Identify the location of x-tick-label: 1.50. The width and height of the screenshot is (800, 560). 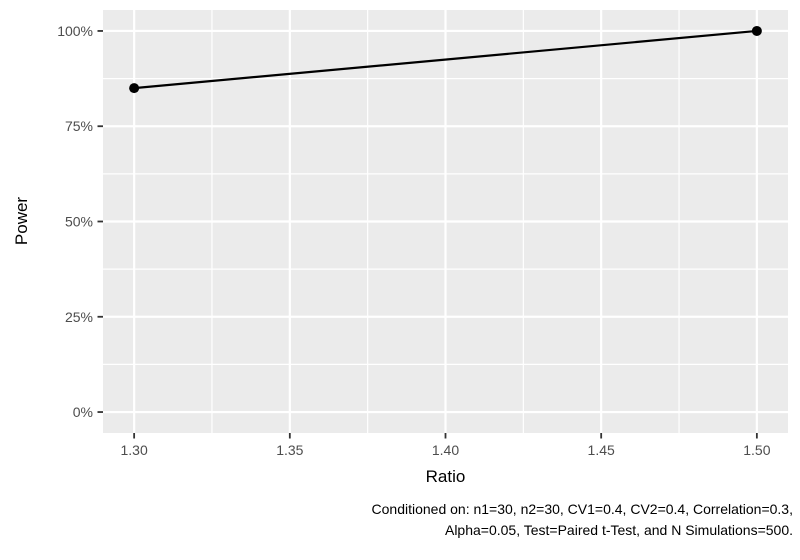
(756, 450).